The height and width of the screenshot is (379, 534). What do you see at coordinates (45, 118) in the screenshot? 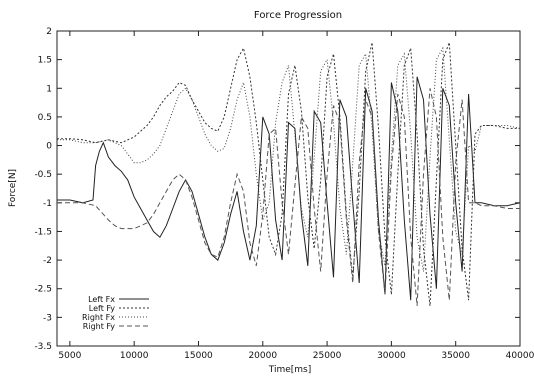
I see `y-tick-label: 0.5` at bounding box center [45, 118].